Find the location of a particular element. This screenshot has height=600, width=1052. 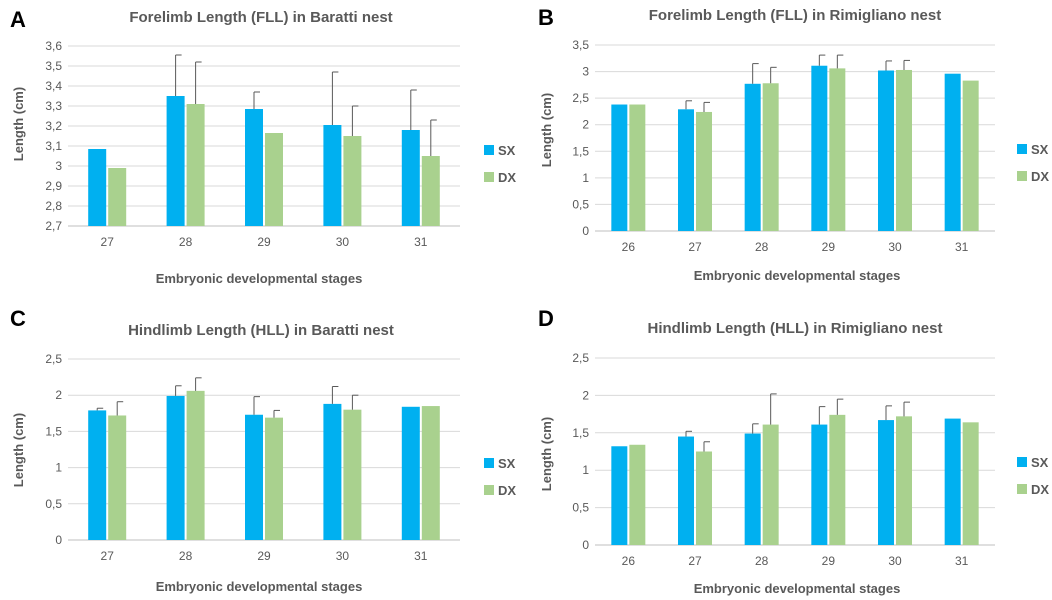

y-tick-label: 3,4 is located at coordinates (53, 86).